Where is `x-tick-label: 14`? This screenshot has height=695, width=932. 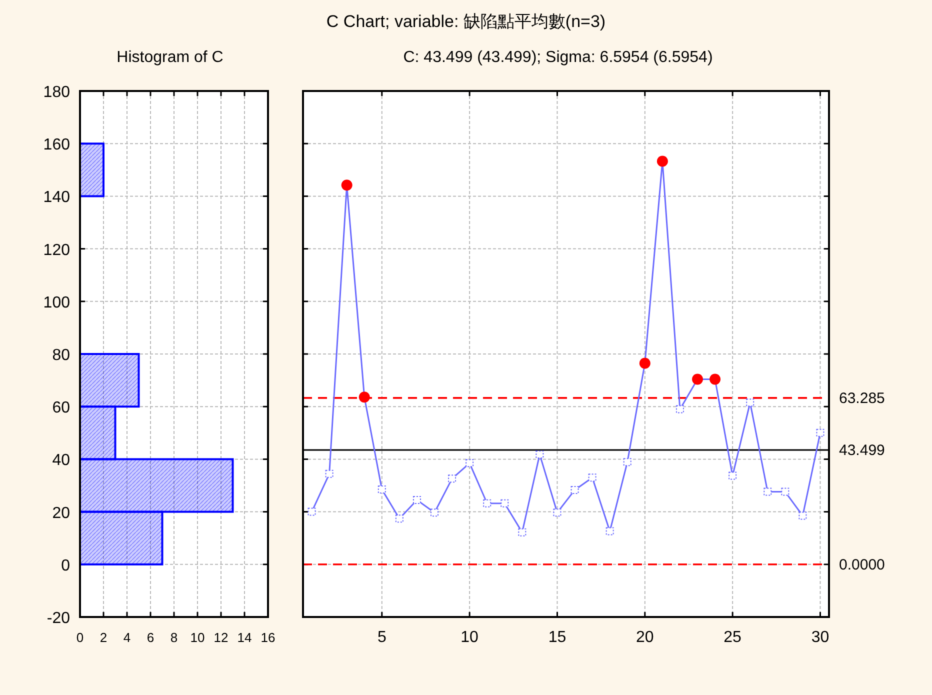 x-tick-label: 14 is located at coordinates (244, 637).